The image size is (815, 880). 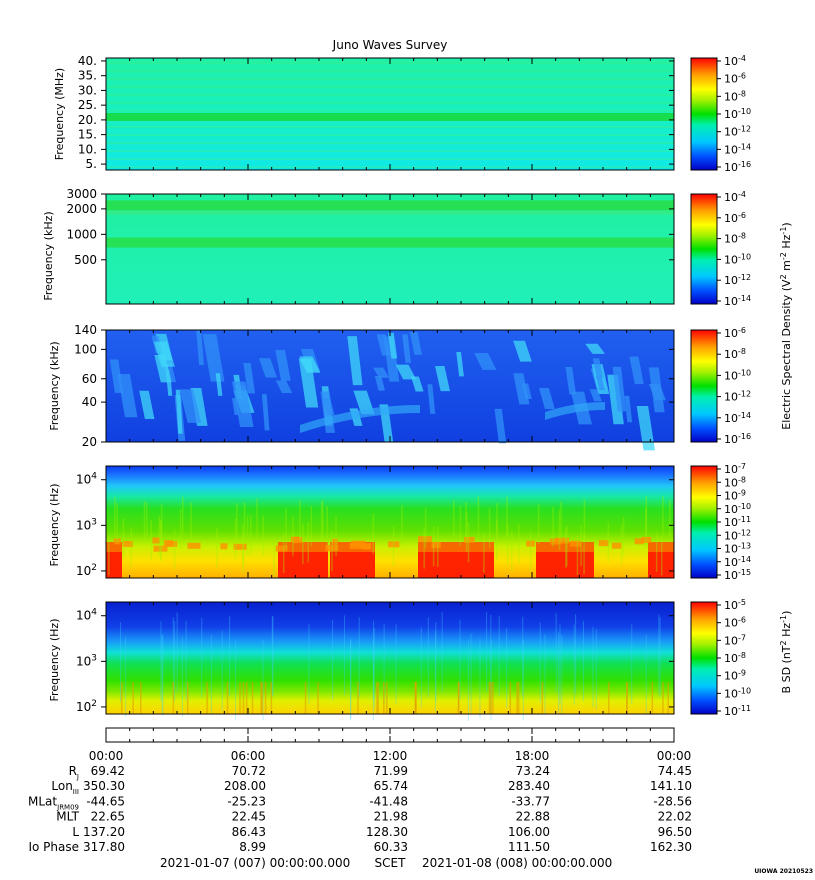 What do you see at coordinates (390, 756) in the screenshot?
I see `time-tick-label: 12:00` at bounding box center [390, 756].